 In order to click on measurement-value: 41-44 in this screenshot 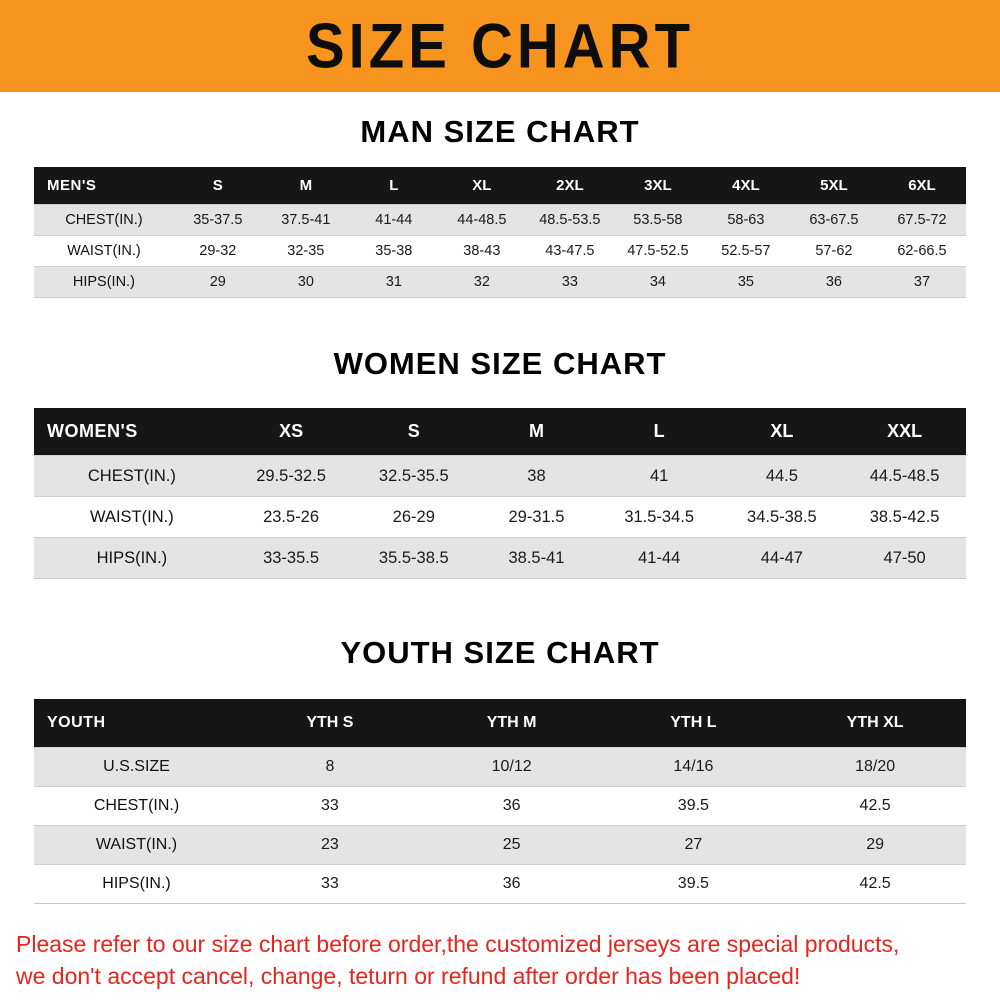, I will do `click(393, 219)`.